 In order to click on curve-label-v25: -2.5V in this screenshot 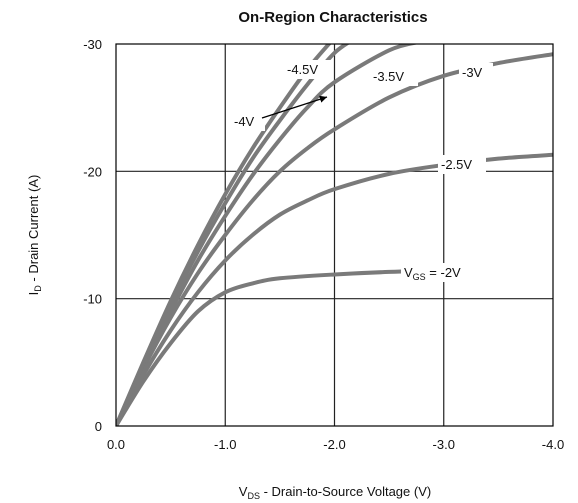, I will do `click(462, 164)`.